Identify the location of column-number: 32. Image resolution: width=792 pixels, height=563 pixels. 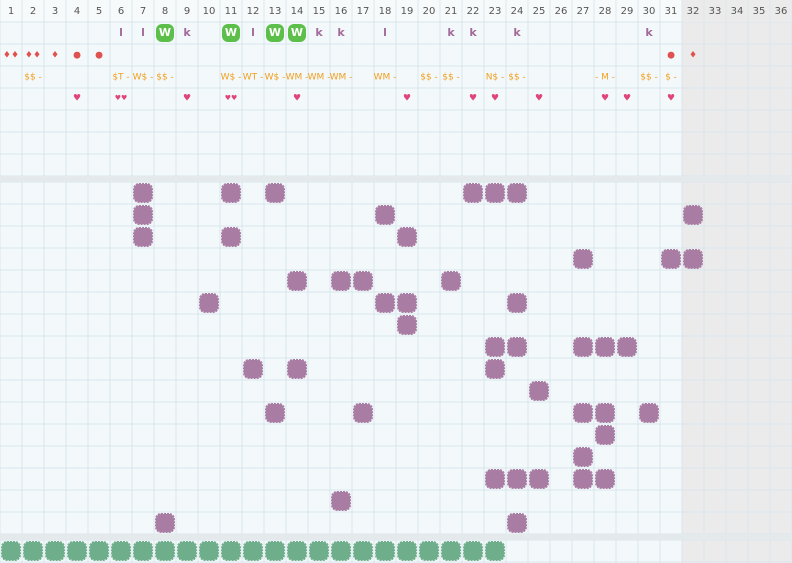
(693, 11).